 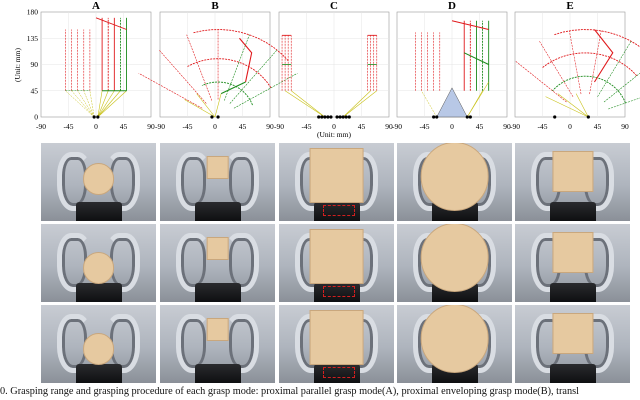 I want to click on y-tick-label: 180, so click(x=33, y=12).